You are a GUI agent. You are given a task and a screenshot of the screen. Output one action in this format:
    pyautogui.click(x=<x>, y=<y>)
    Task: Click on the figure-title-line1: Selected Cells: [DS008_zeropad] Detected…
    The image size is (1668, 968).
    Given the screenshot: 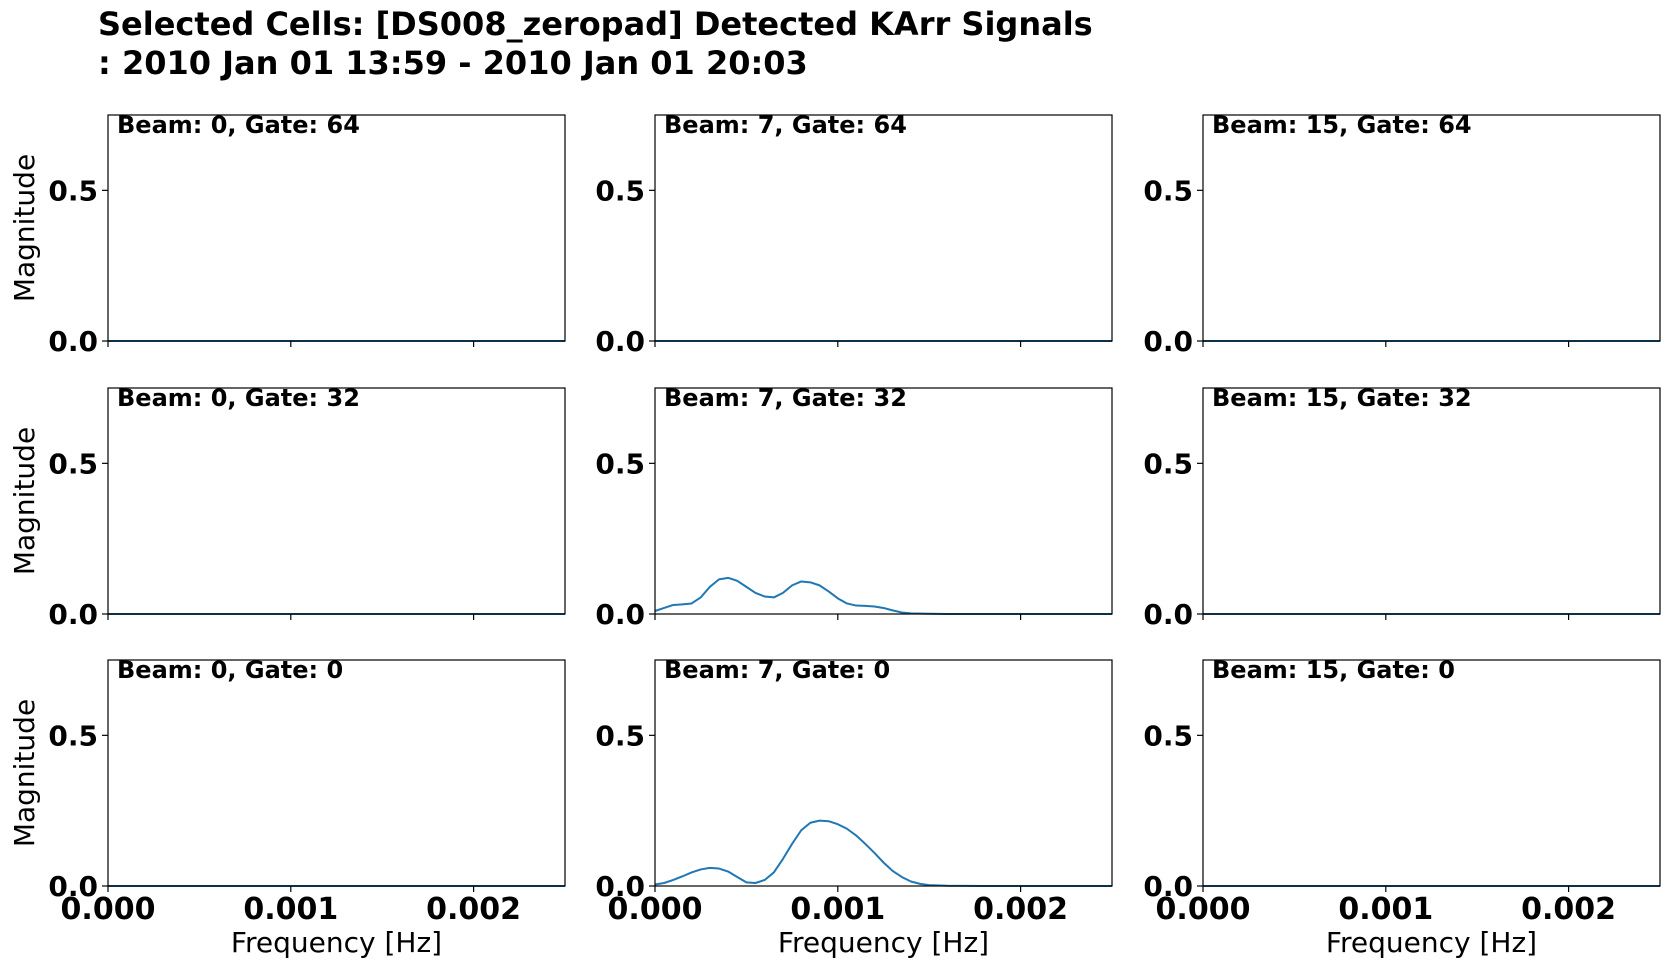 What is the action you would take?
    pyautogui.click(x=595, y=24)
    